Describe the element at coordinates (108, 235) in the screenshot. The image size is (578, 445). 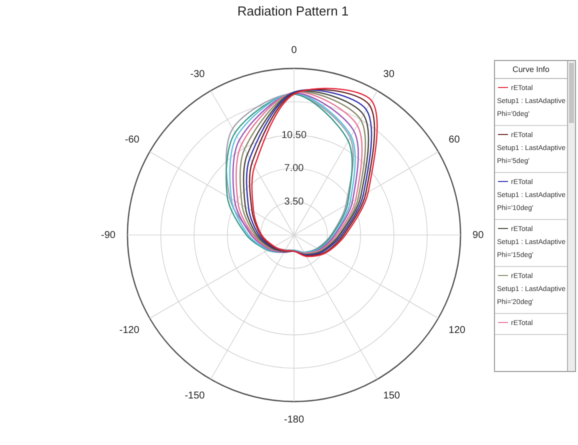
I see `spoke-label: -90` at that location.